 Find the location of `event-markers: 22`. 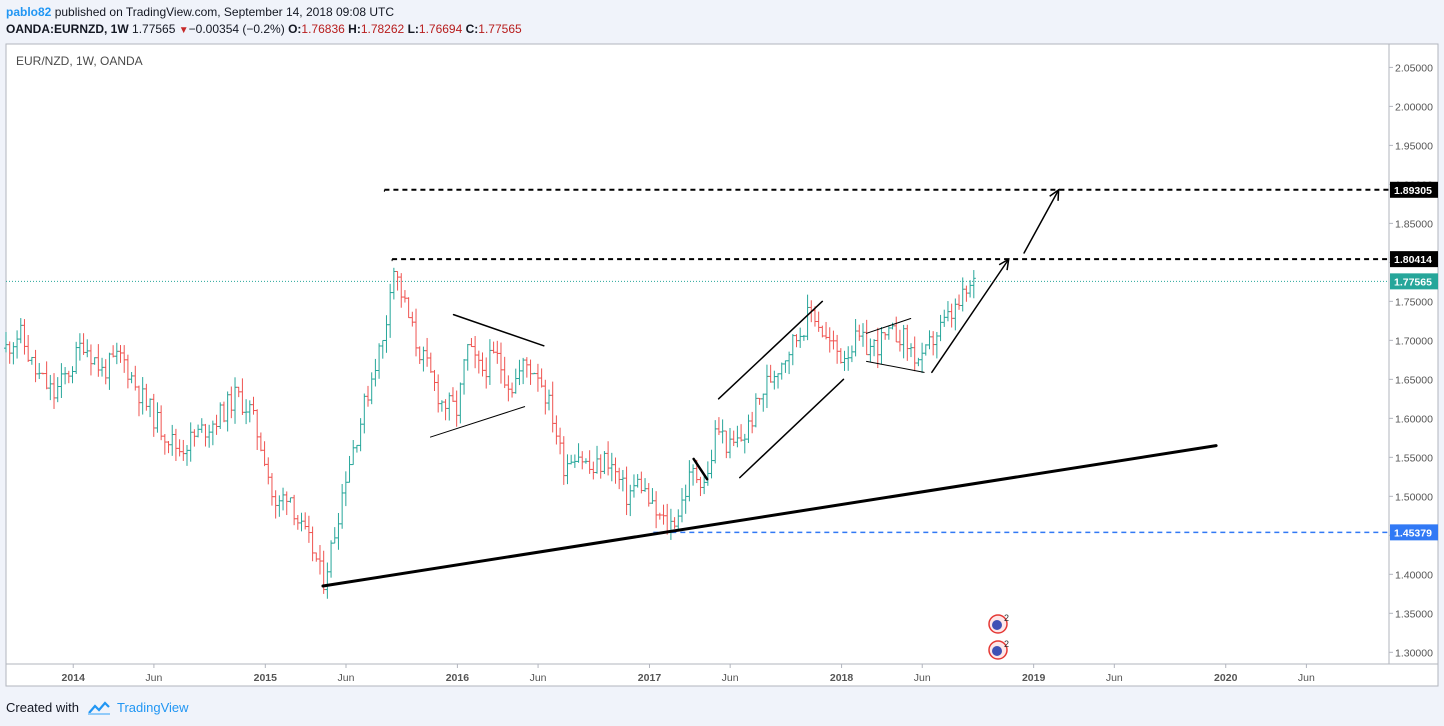

event-markers: 22 is located at coordinates (998, 636).